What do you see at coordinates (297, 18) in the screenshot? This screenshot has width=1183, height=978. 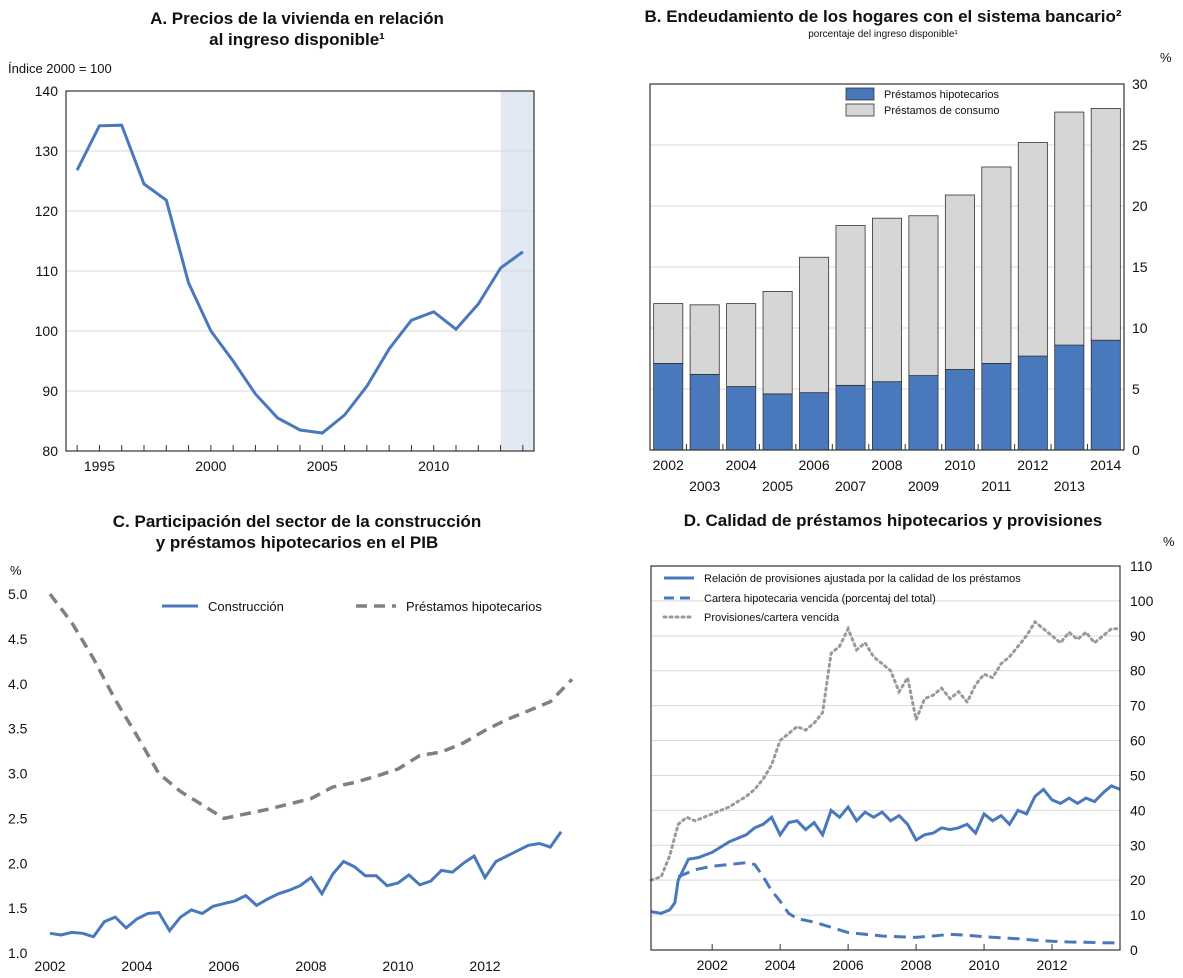 I see `panel-a-title-line1: A. Precios de la vivienda en relación` at bounding box center [297, 18].